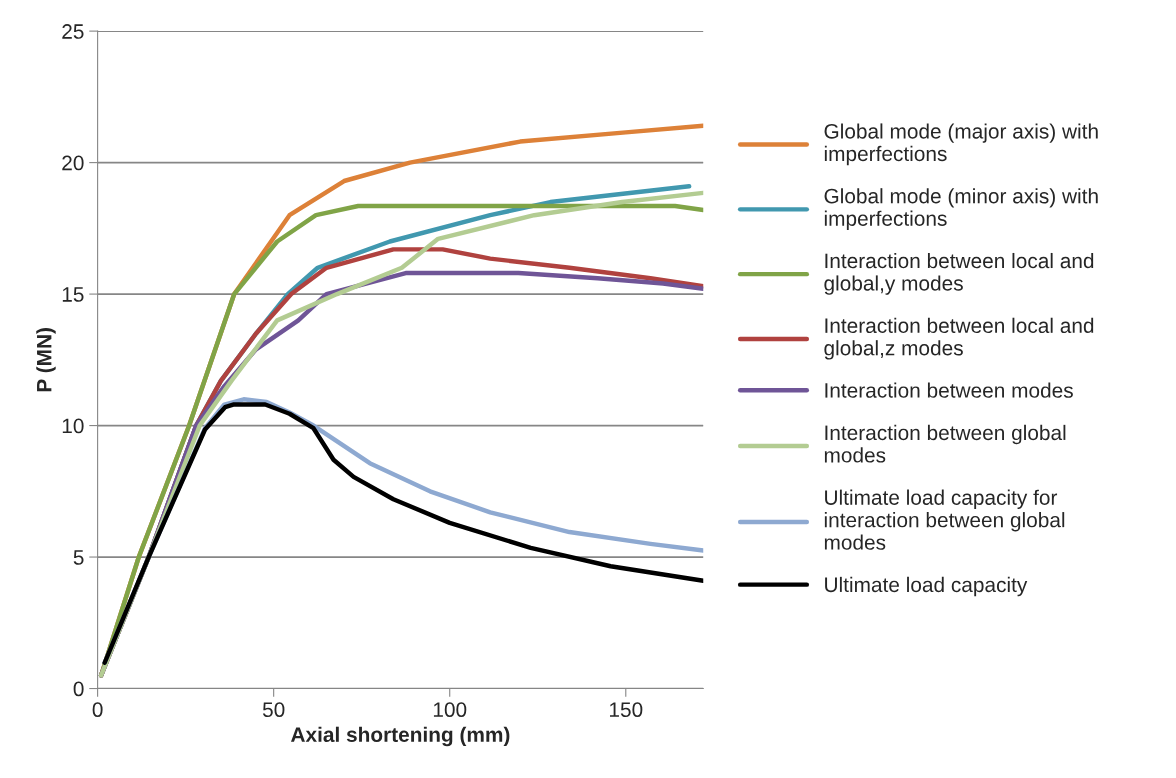  Describe the element at coordinates (961, 209) in the screenshot. I see `legend-label: Global mode (minor axis) with imperfections` at that location.